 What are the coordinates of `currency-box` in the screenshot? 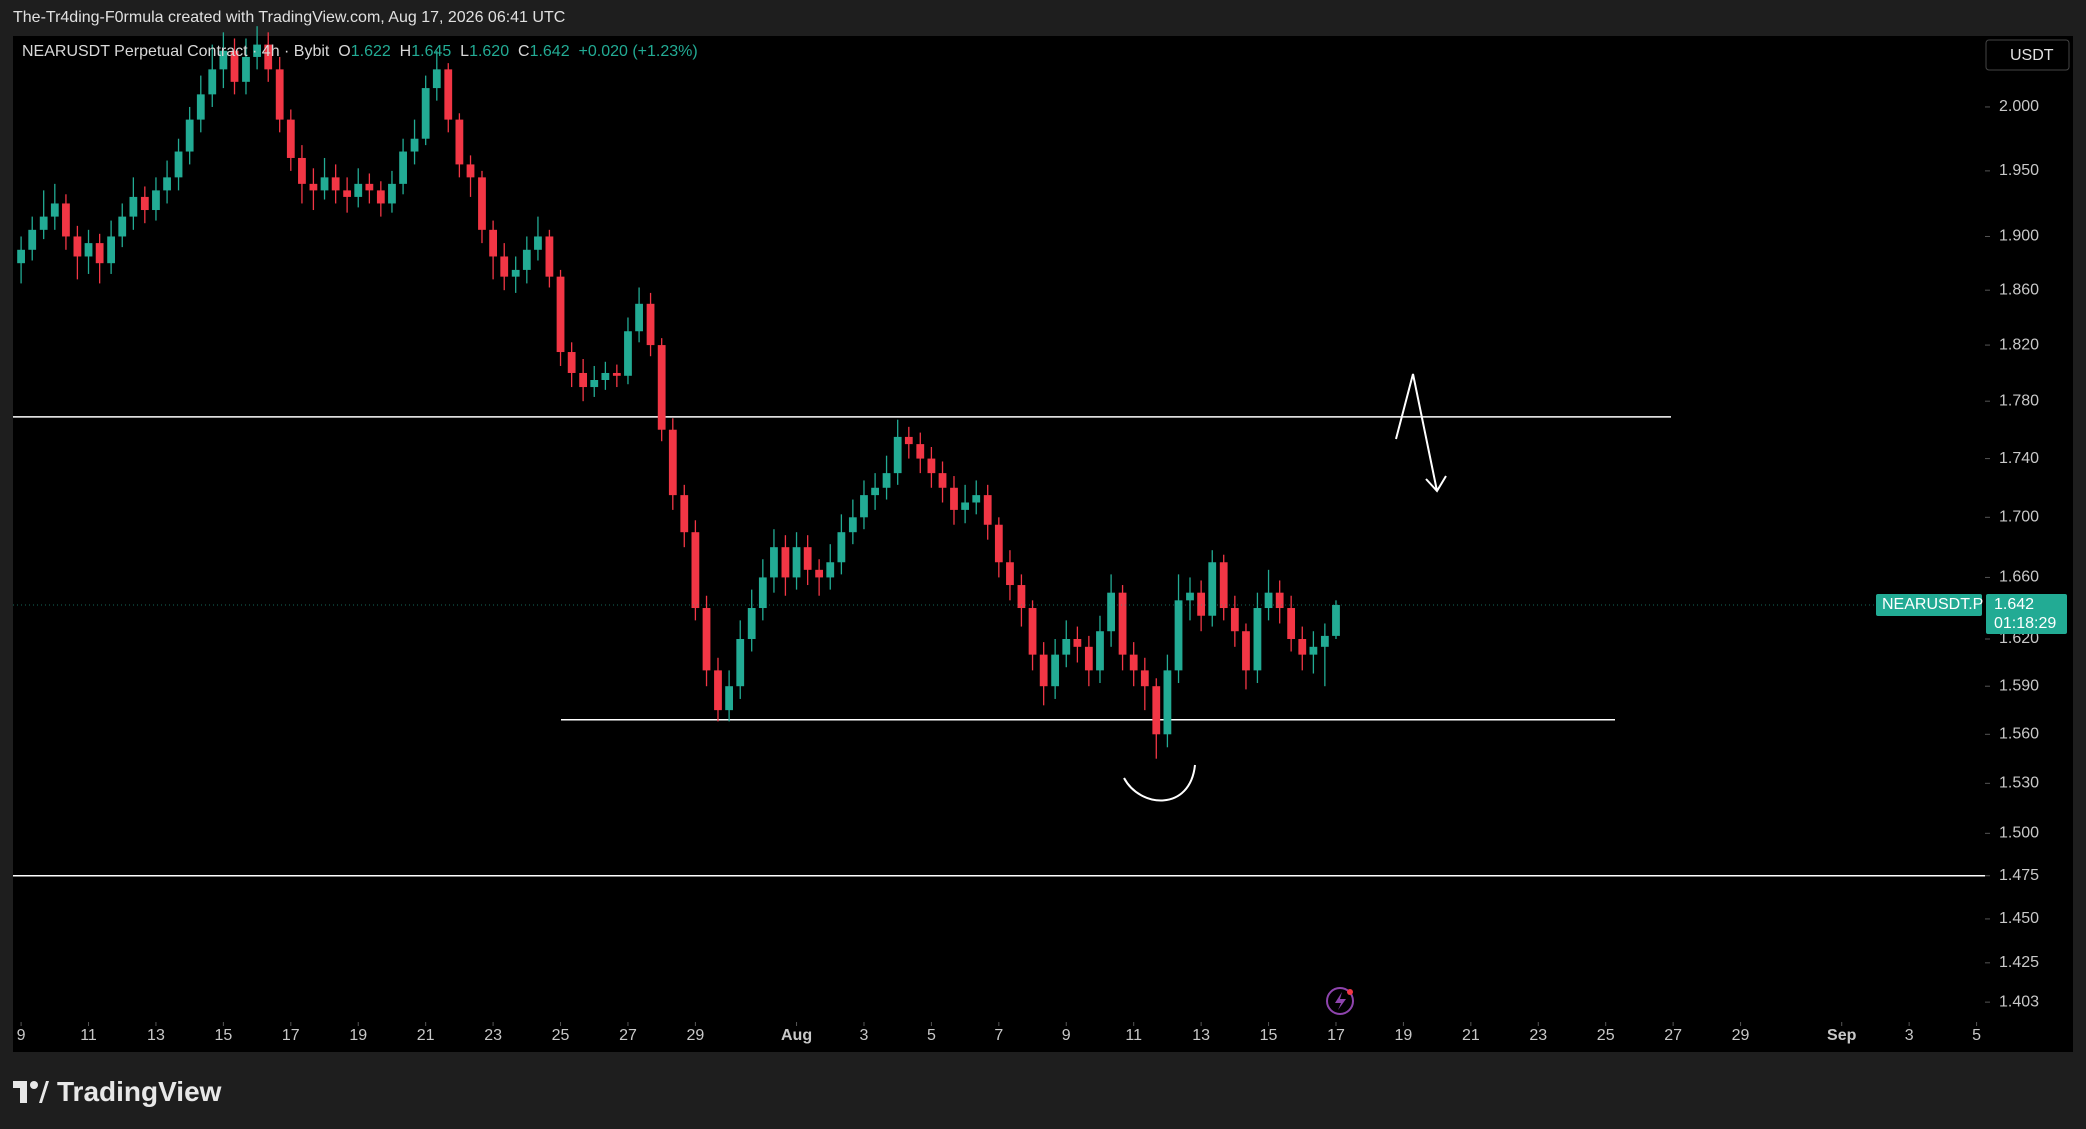 It's located at (2027, 55).